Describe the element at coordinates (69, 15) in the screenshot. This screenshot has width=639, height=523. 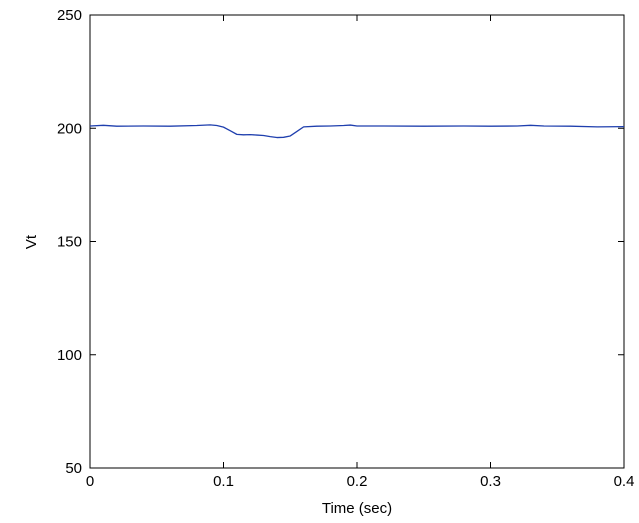
I see `y-tick-label: 250` at that location.